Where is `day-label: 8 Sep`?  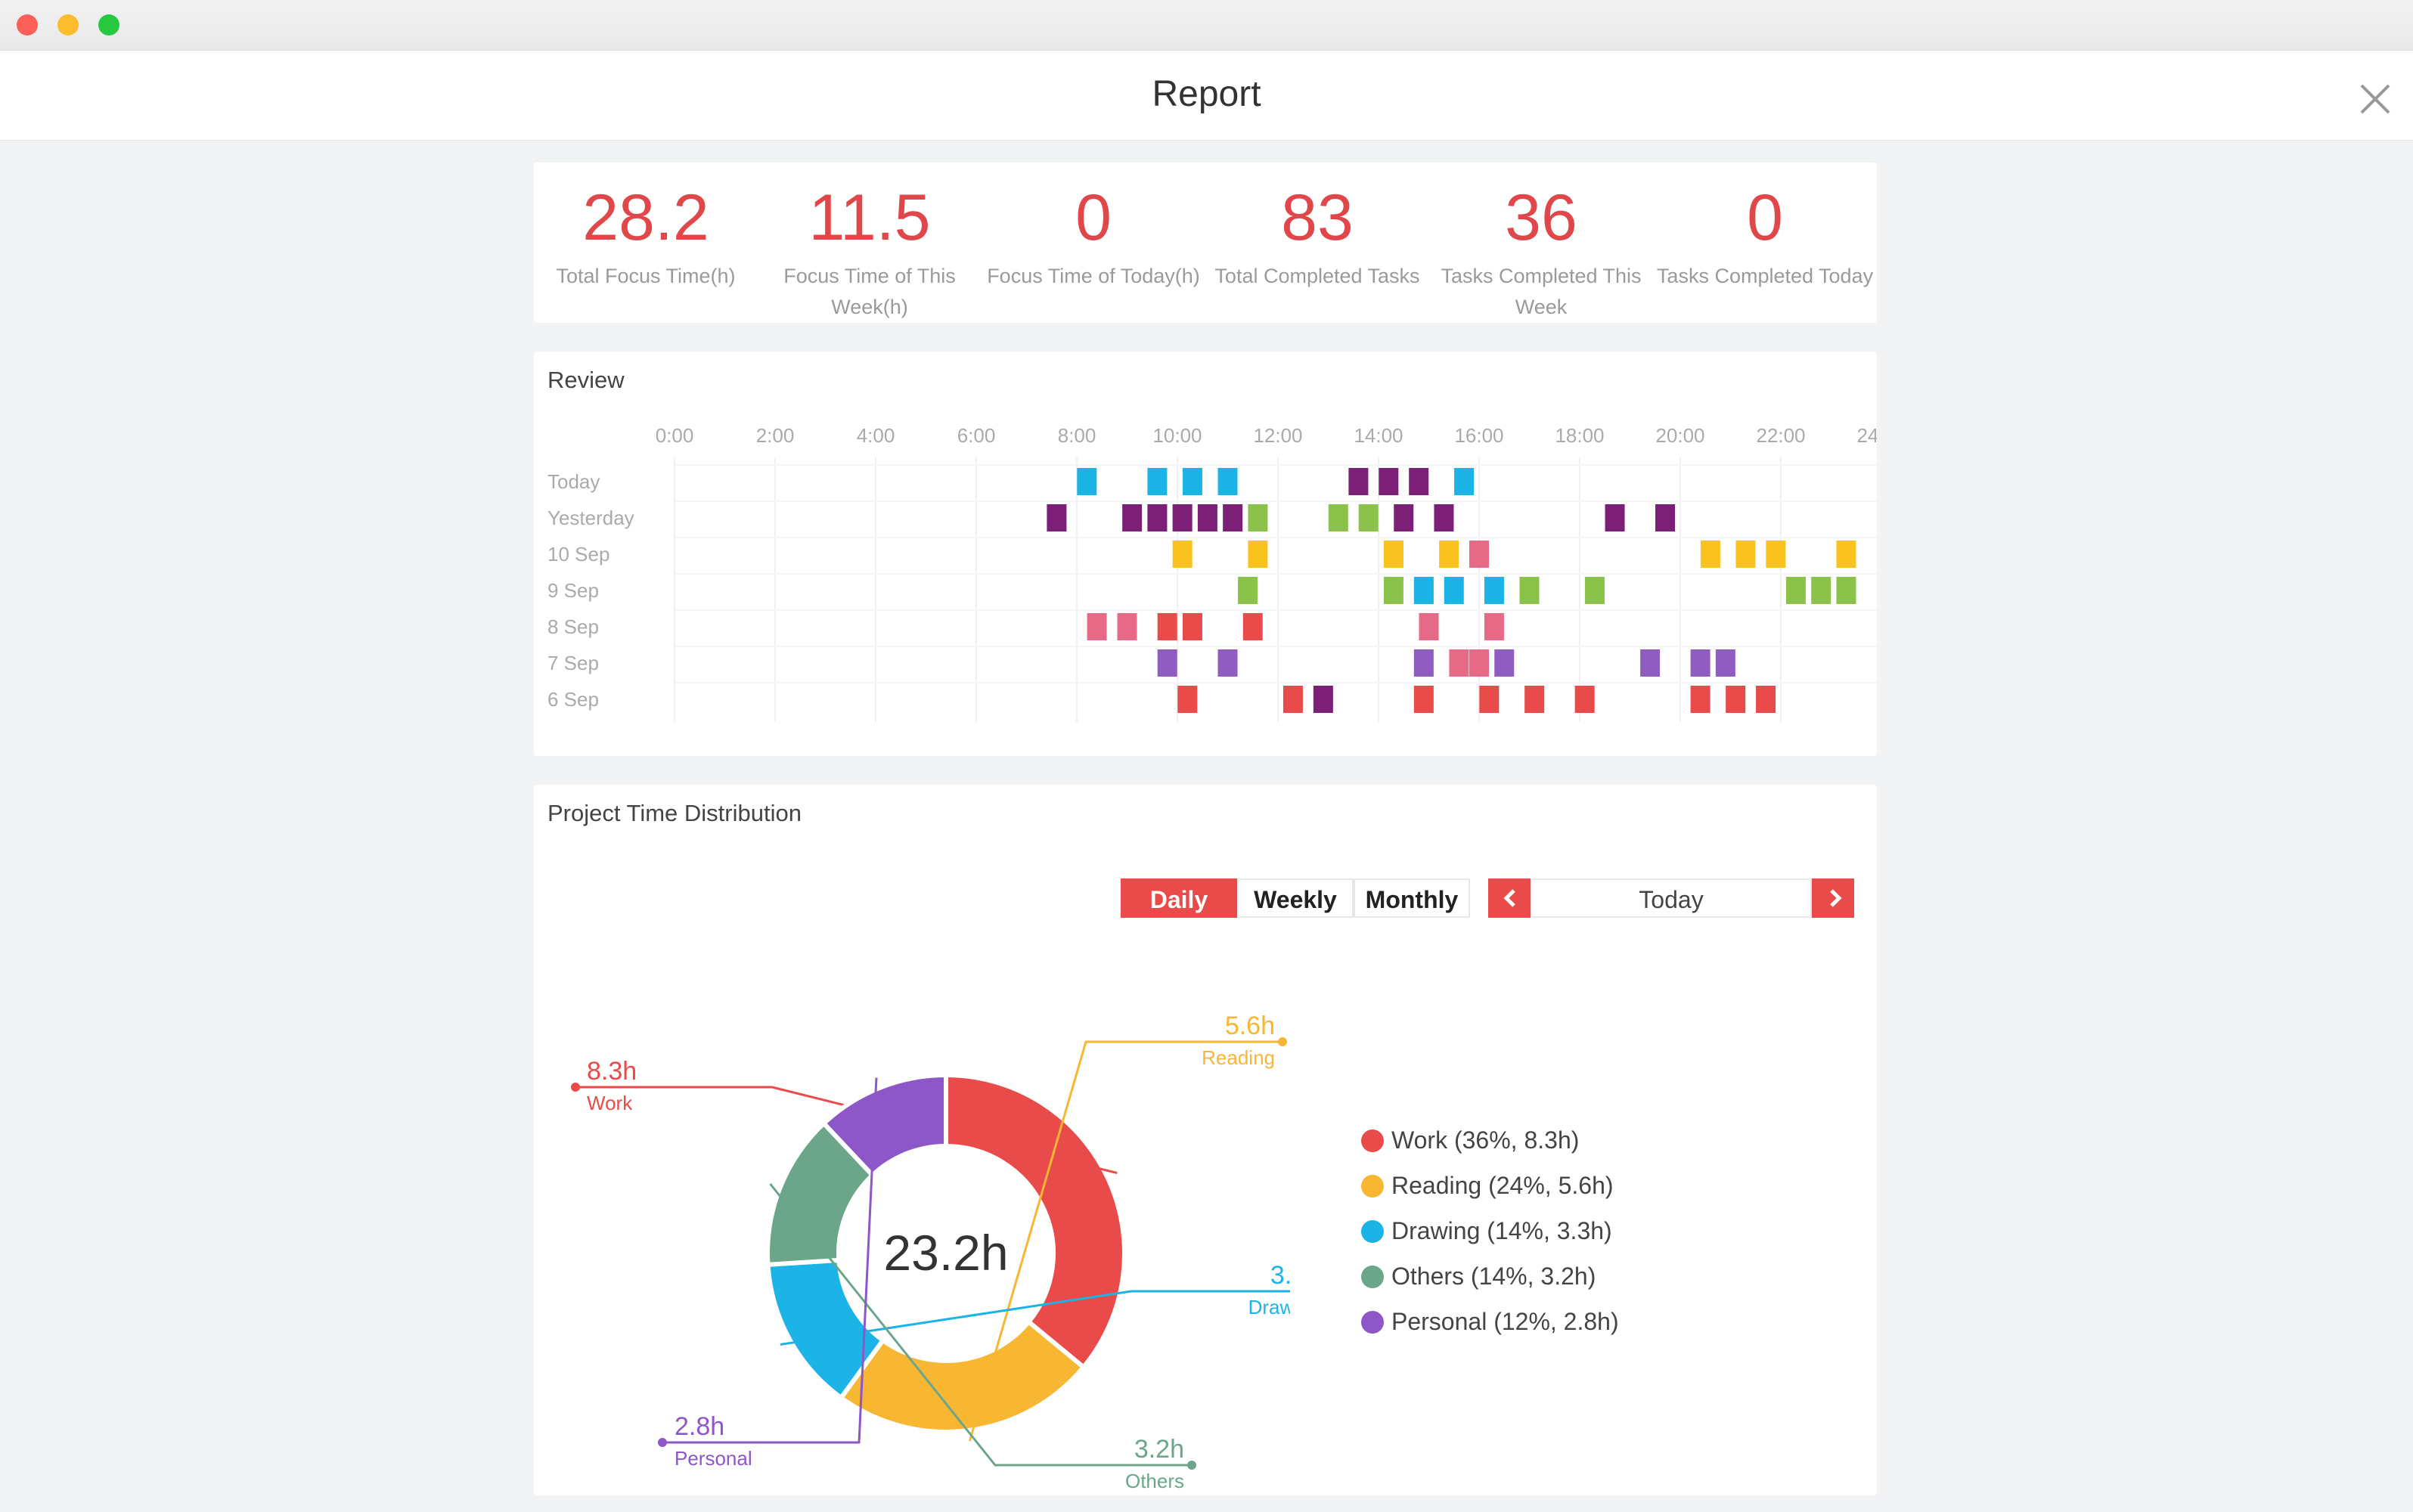 day-label: 8 Sep is located at coordinates (573, 626).